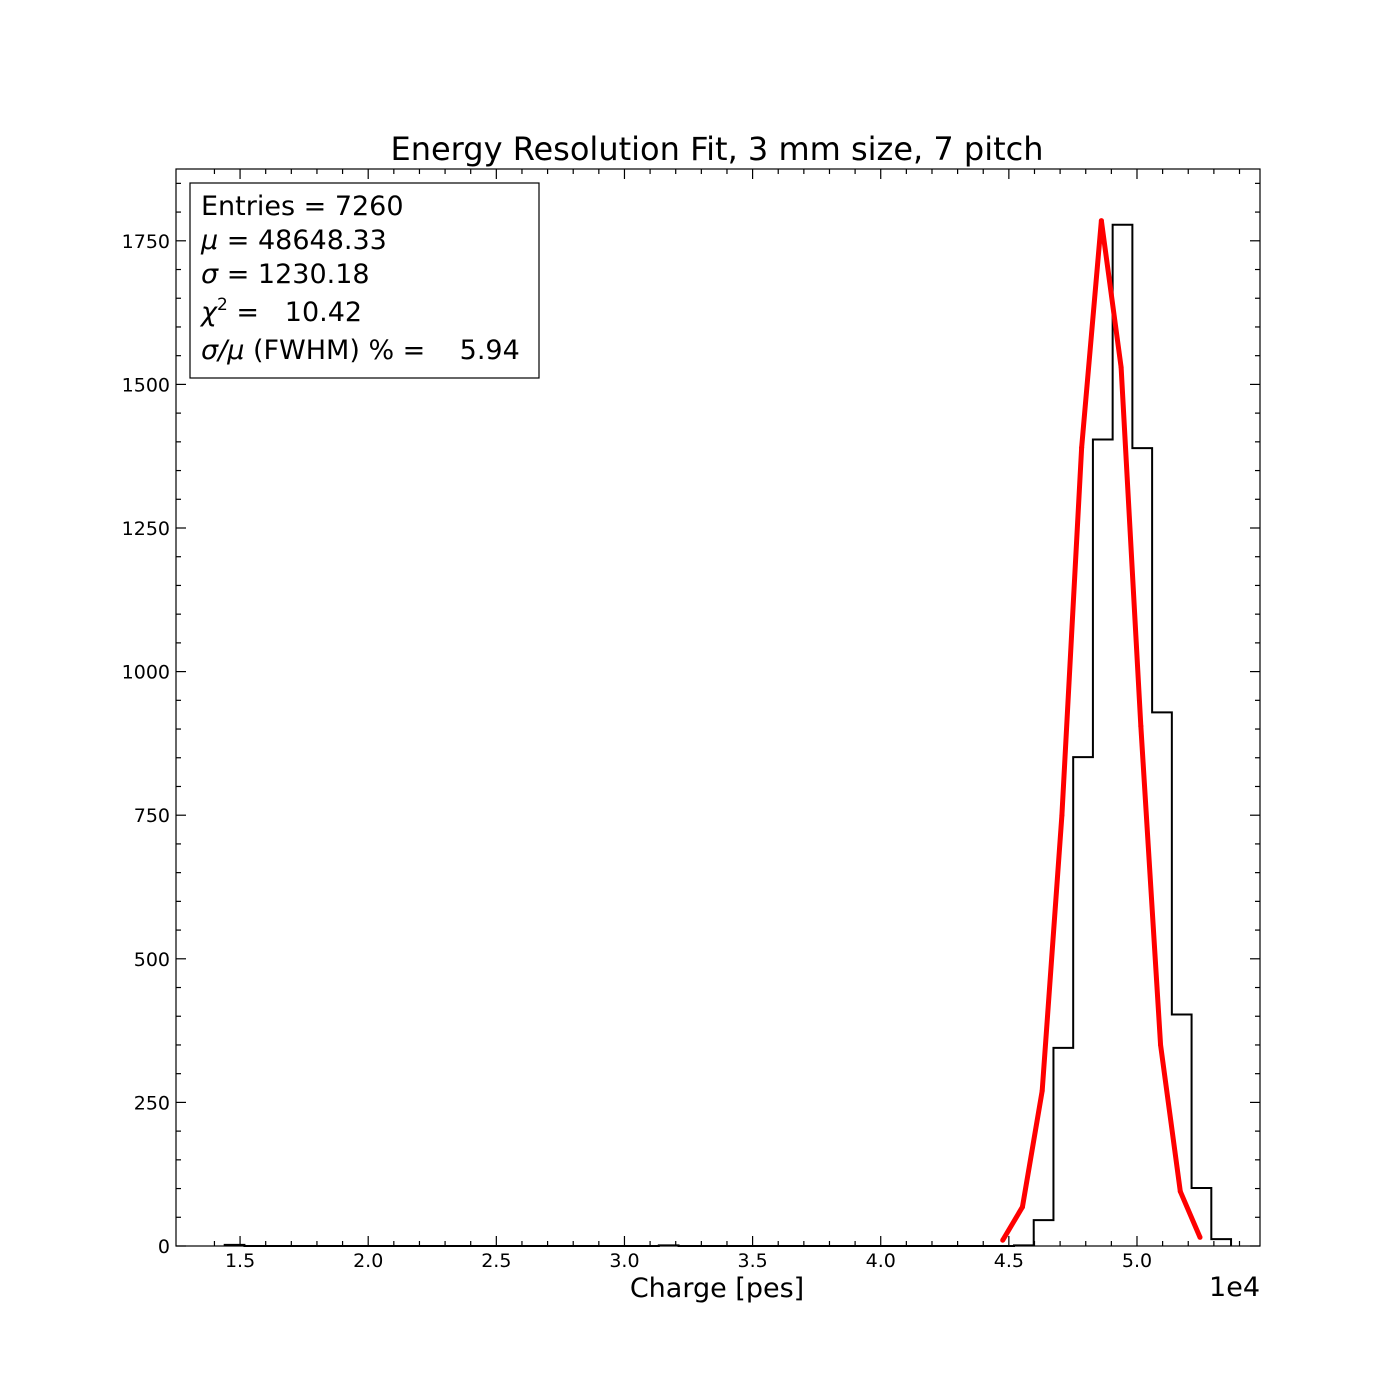  What do you see at coordinates (1137, 1261) in the screenshot?
I see `x-tick-label: 5.0` at bounding box center [1137, 1261].